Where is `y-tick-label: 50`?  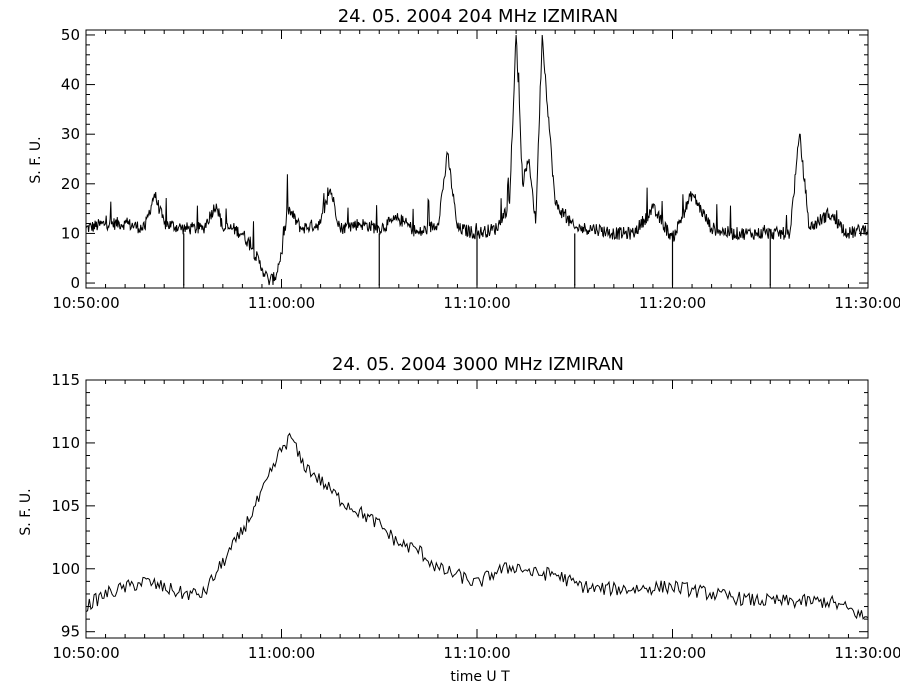
y-tick-label: 50 is located at coordinates (70, 35).